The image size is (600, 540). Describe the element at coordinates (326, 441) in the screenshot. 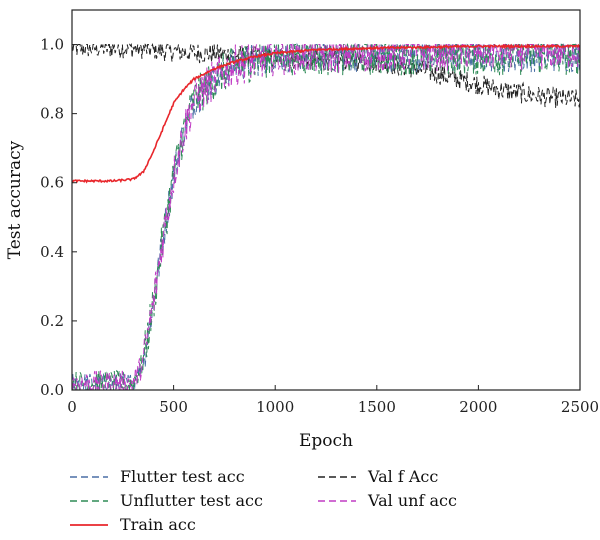

I see `x-axis-label: Epoch` at that location.